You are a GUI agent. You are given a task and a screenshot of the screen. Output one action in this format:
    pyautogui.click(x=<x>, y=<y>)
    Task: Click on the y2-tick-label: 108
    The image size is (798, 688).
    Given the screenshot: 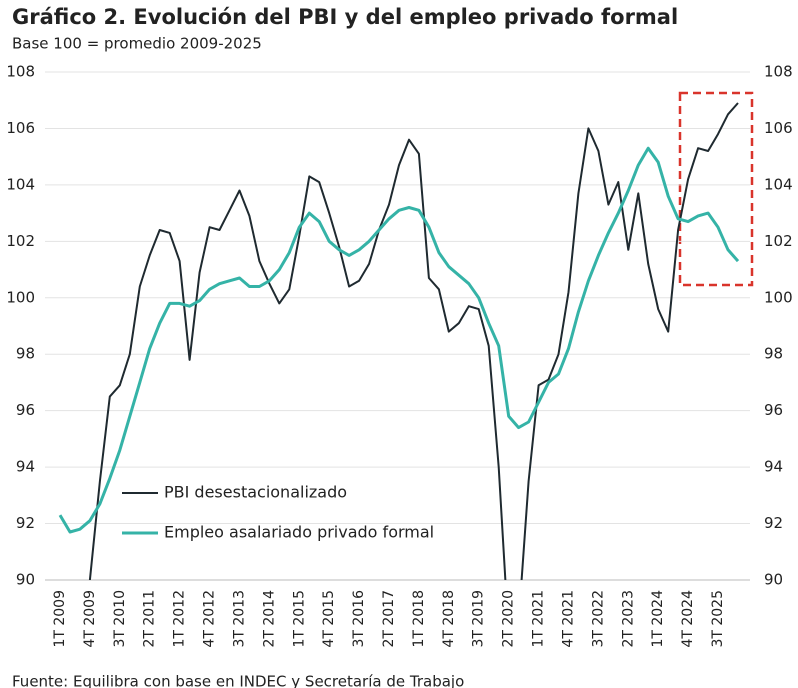 What is the action you would take?
    pyautogui.click(x=778, y=72)
    